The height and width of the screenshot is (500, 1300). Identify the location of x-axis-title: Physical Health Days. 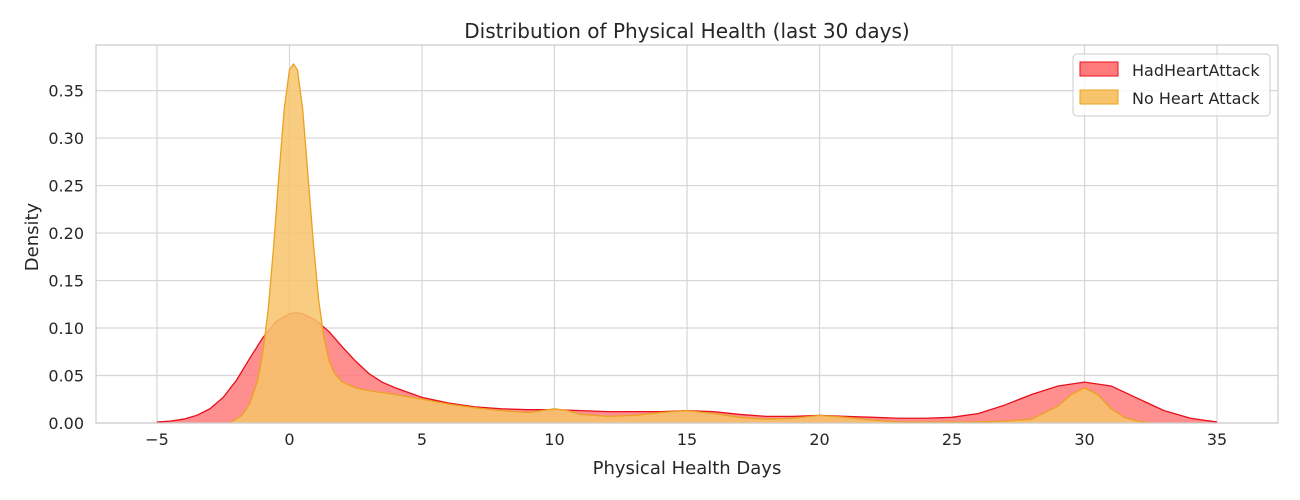
(687, 468).